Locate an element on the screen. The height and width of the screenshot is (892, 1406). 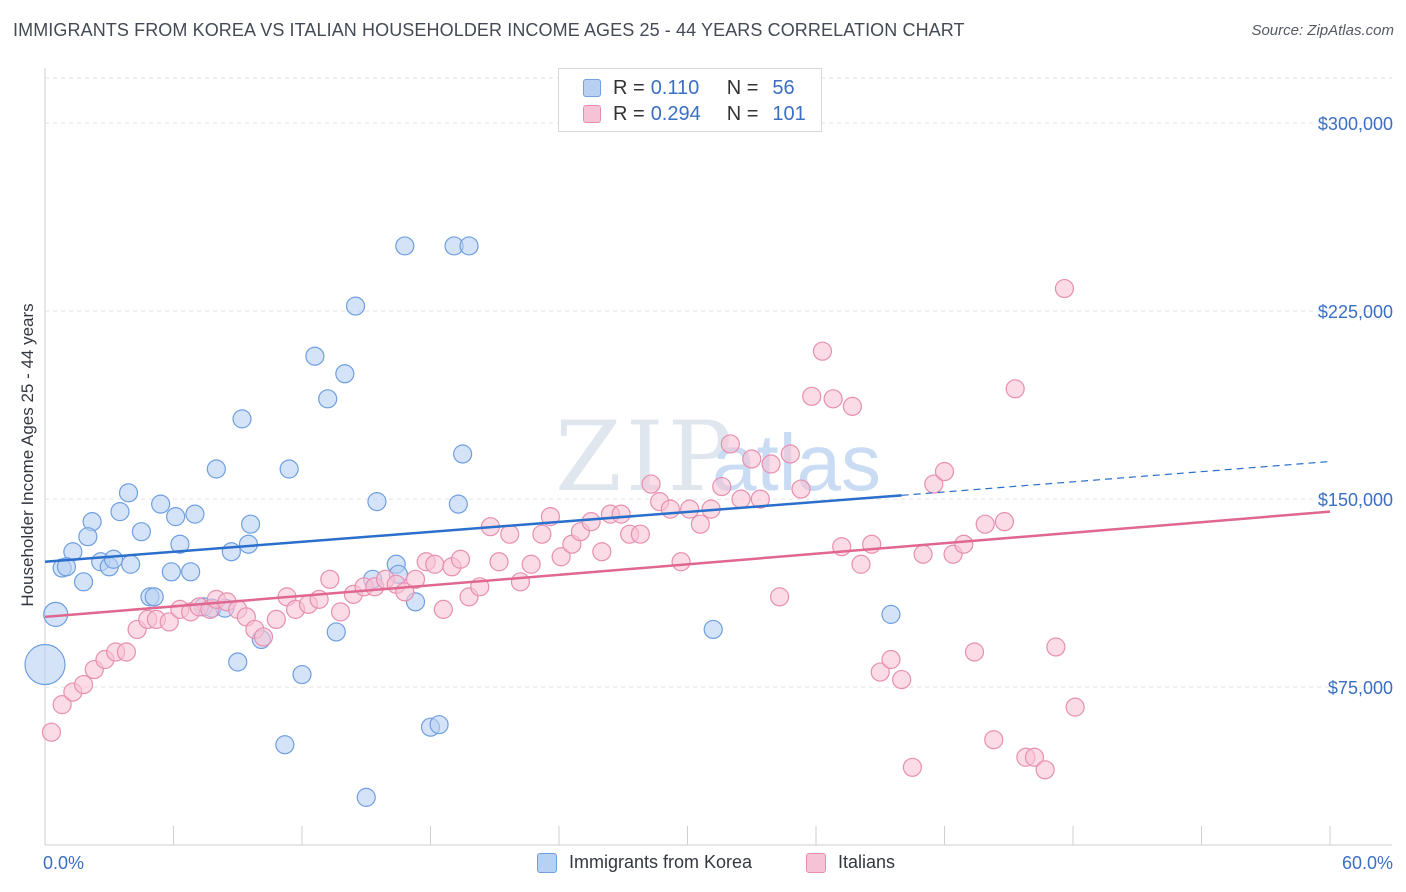
legend-item-korea: Immigrants from Korea is located at coordinates (644, 862).